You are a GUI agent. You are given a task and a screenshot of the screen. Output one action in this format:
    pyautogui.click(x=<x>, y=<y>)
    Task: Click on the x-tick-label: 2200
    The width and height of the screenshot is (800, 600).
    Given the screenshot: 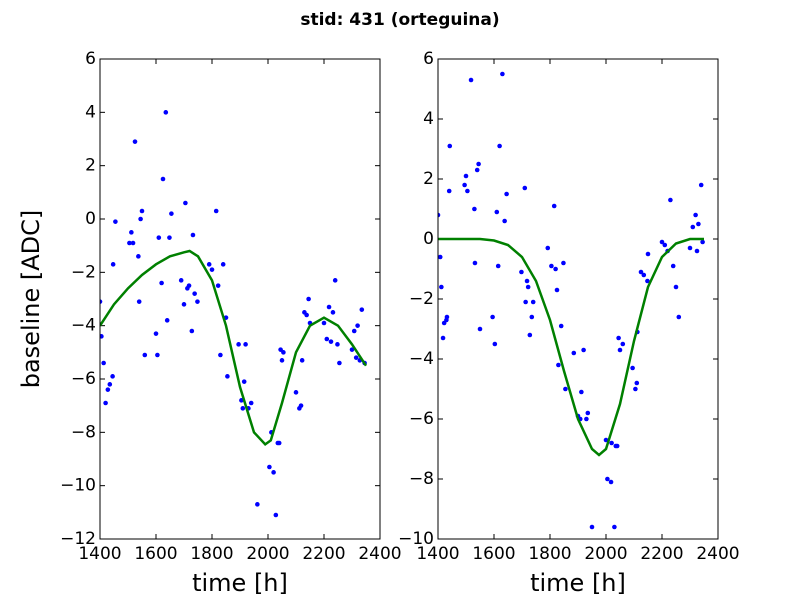 What is the action you would take?
    pyautogui.click(x=661, y=554)
    